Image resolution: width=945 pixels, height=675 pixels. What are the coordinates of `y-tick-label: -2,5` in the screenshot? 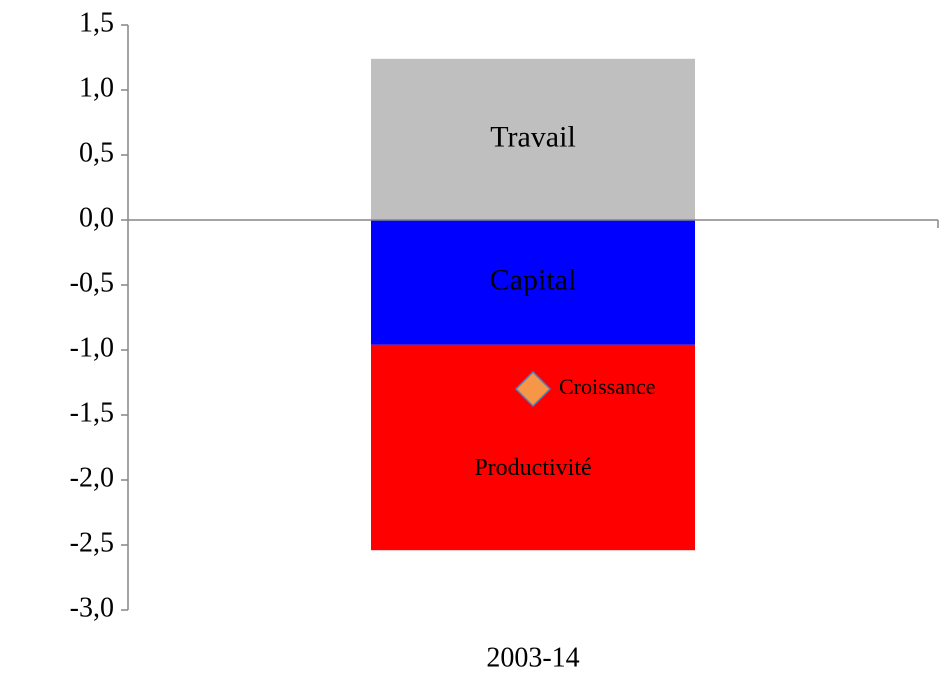 It's located at (92, 542).